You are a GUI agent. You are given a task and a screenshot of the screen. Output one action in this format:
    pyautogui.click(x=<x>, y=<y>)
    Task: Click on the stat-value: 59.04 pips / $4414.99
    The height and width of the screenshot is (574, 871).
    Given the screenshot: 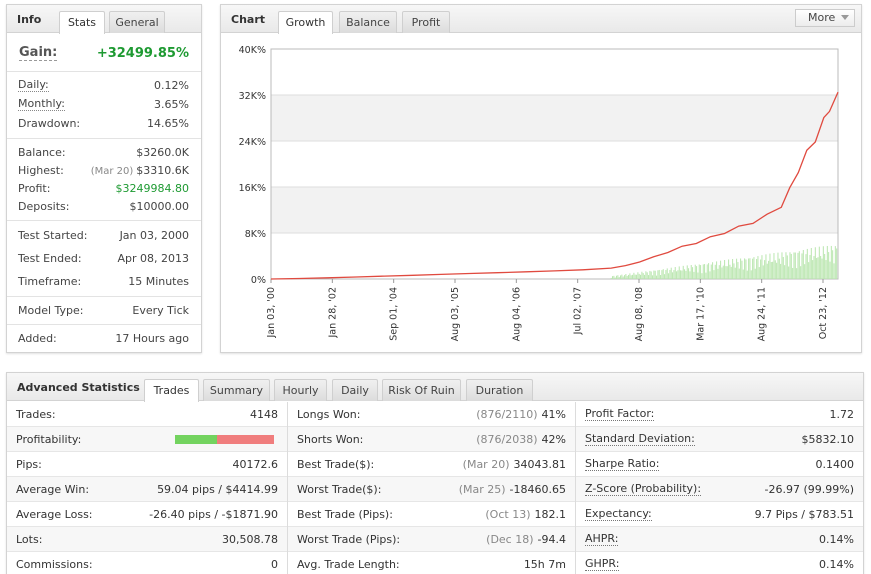 What is the action you would take?
    pyautogui.click(x=217, y=489)
    